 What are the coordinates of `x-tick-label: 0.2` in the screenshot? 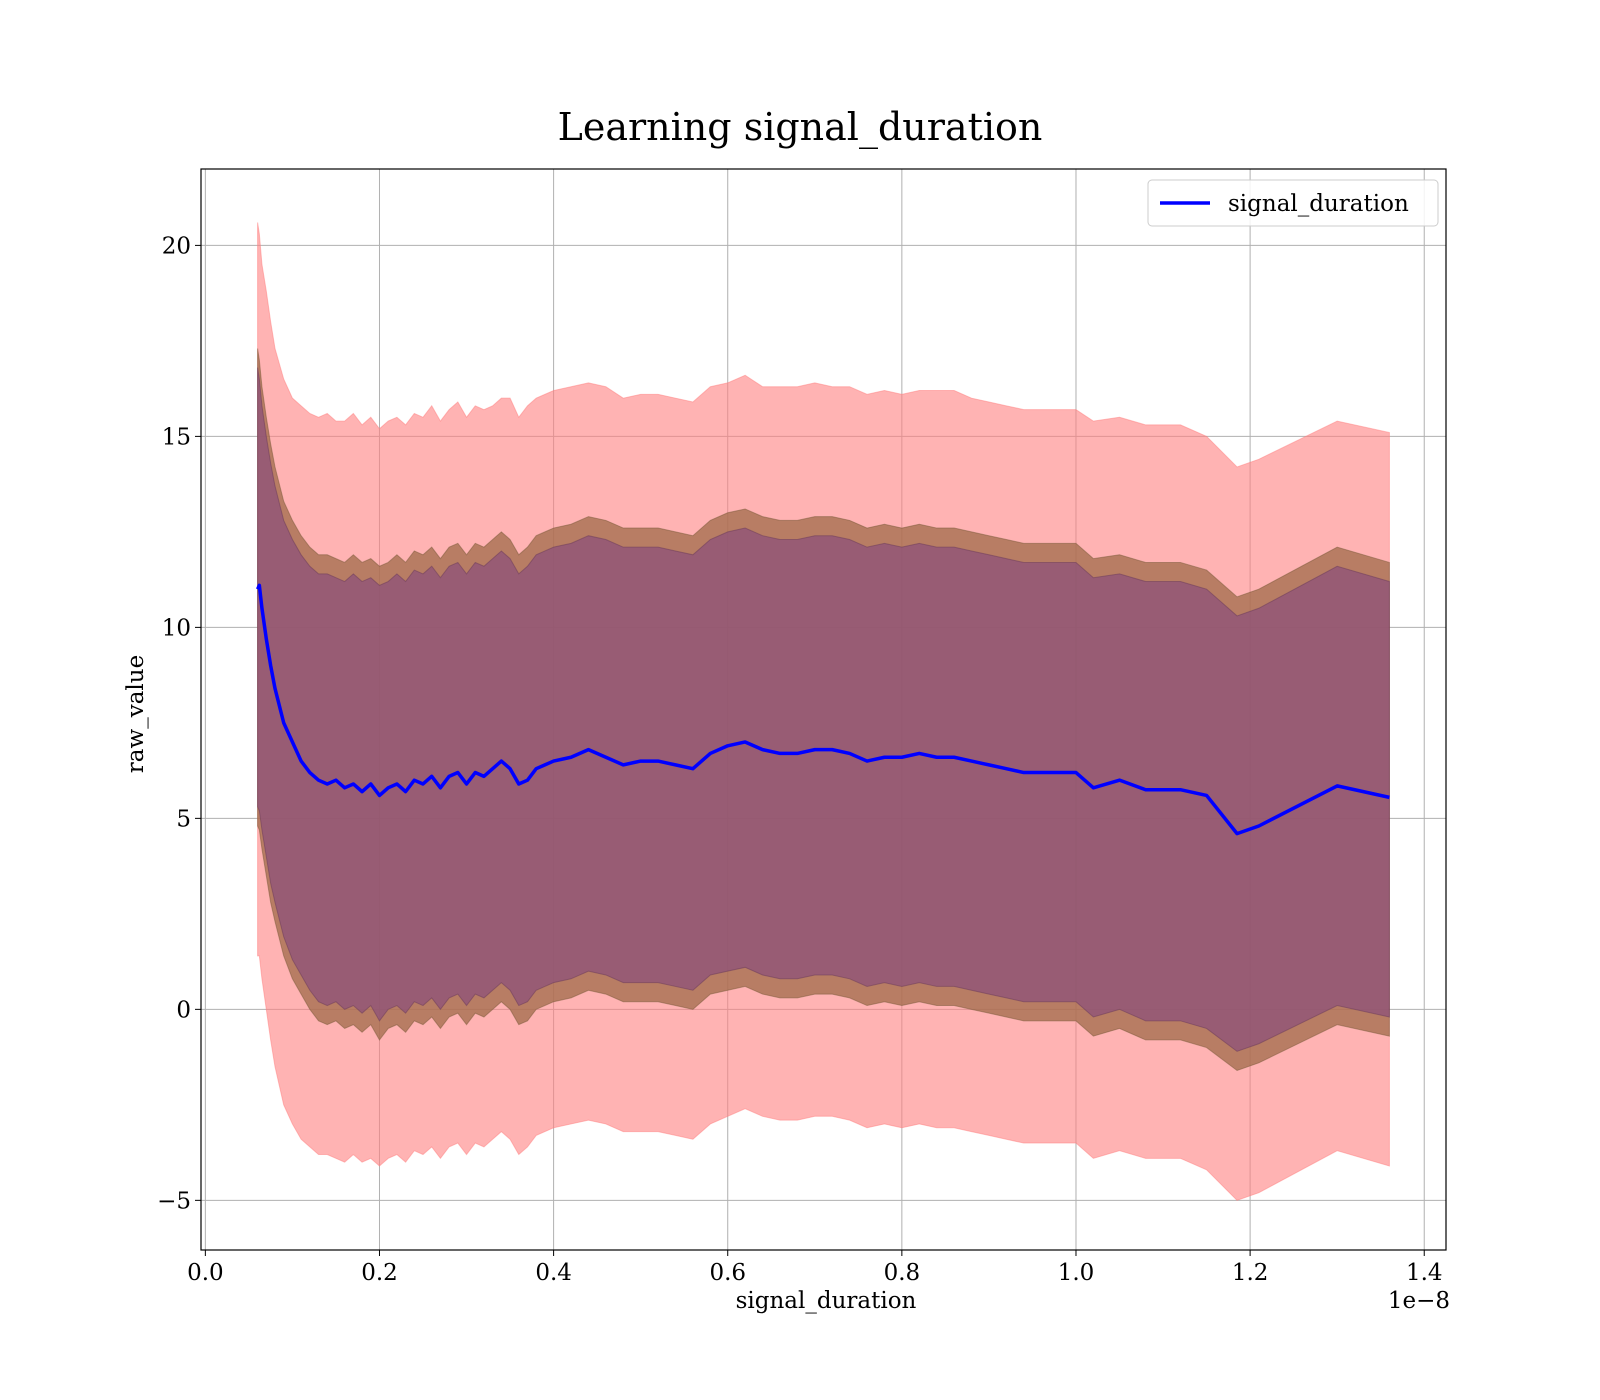 It's located at (379, 1273).